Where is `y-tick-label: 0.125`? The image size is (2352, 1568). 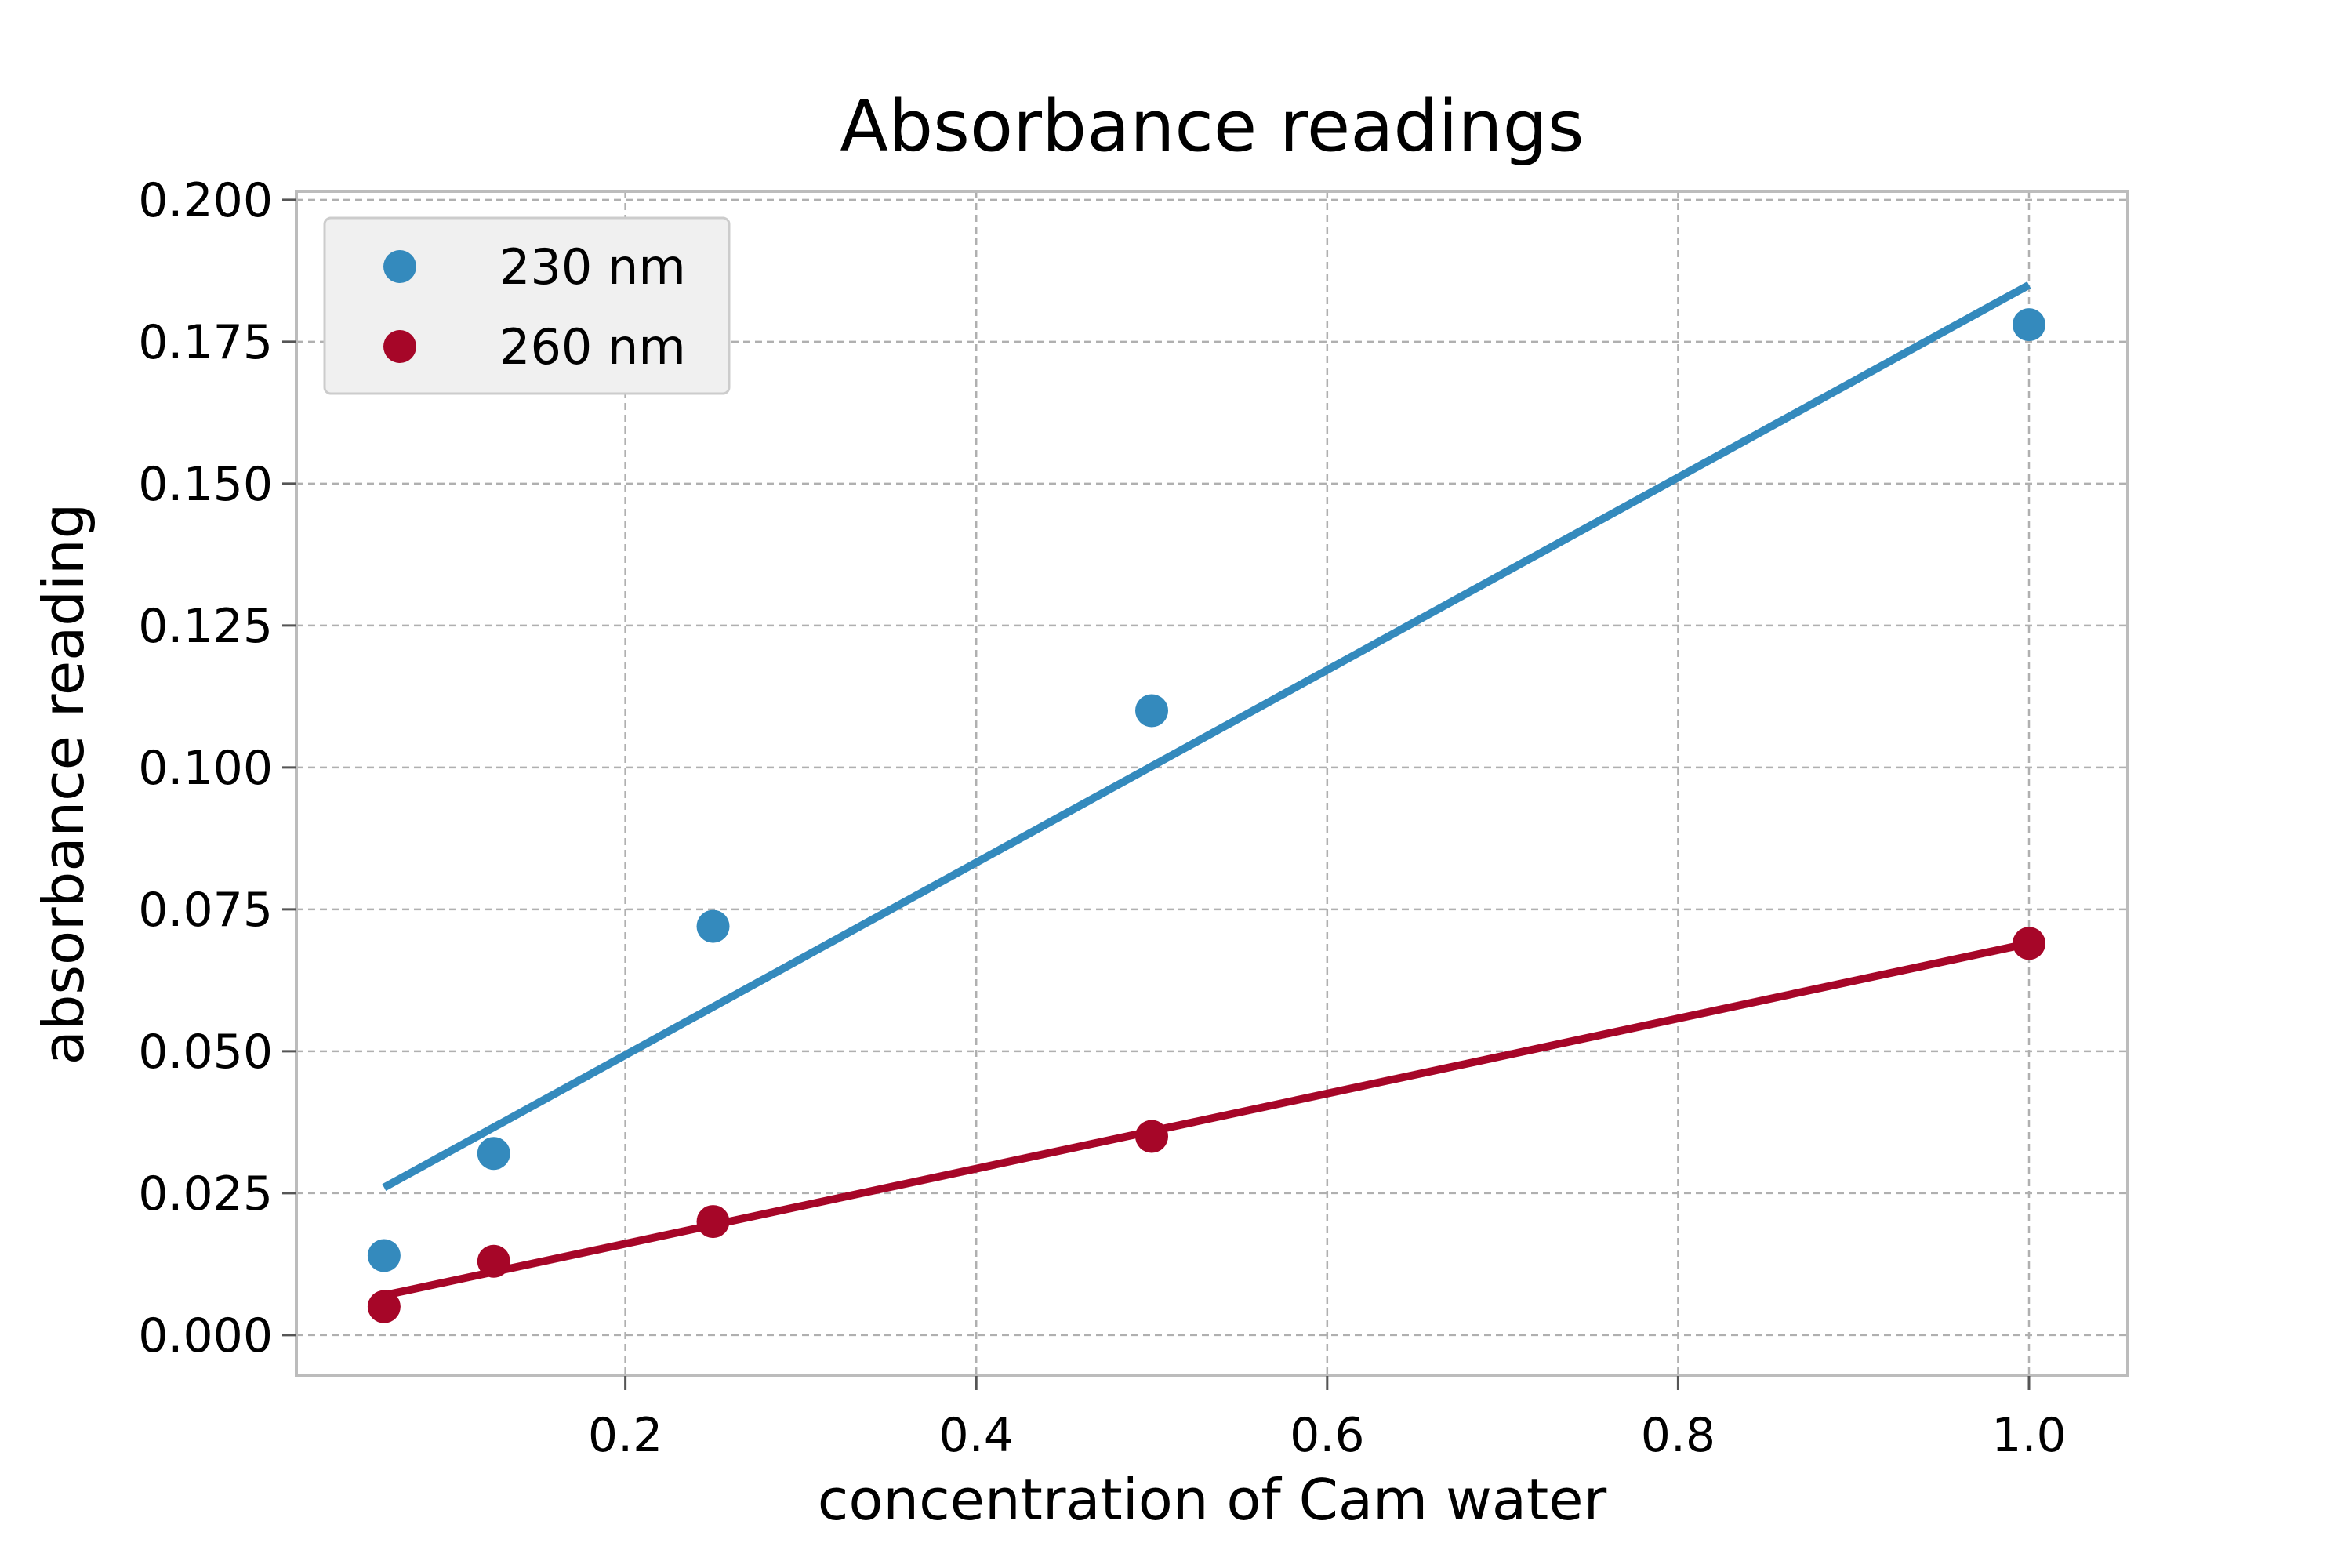
y-tick-label: 0.125 is located at coordinates (205, 626).